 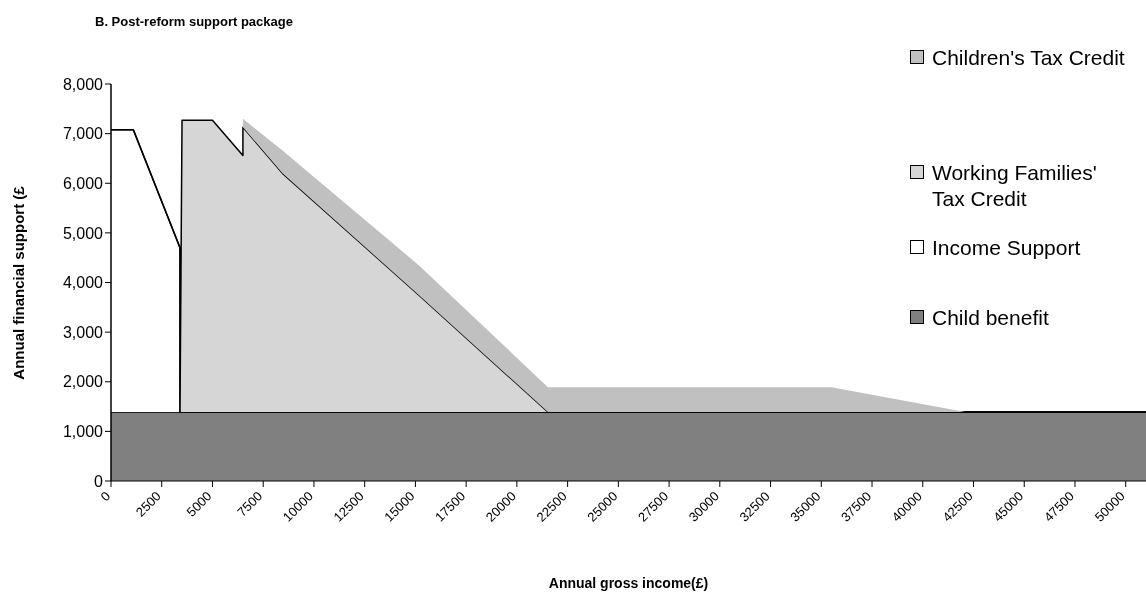 What do you see at coordinates (83, 134) in the screenshot?
I see `y-tick-label: 7,000` at bounding box center [83, 134].